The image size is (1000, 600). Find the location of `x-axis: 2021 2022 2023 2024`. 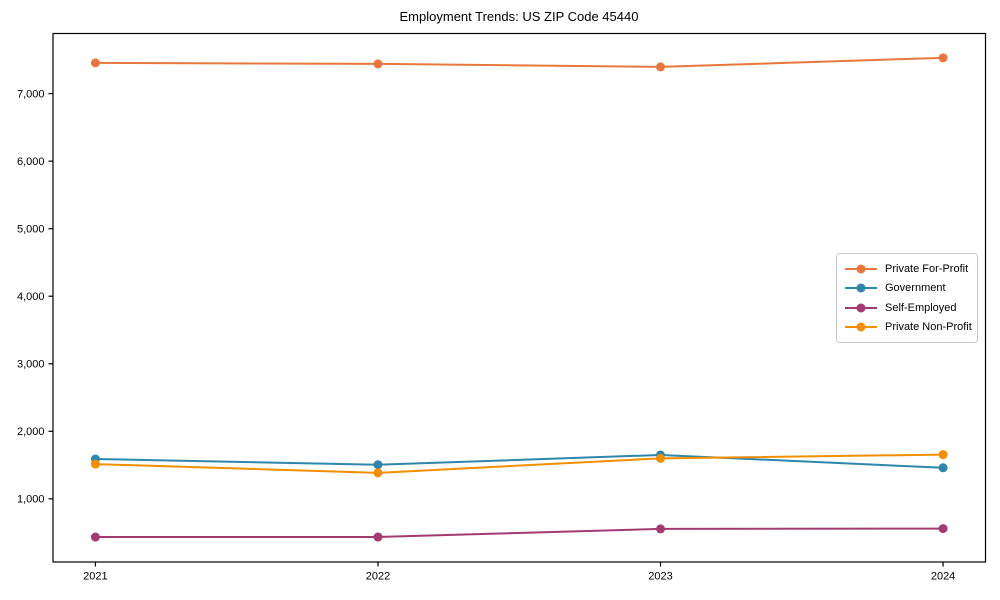

x-axis: 2021 2022 2023 2024 is located at coordinates (519, 572).